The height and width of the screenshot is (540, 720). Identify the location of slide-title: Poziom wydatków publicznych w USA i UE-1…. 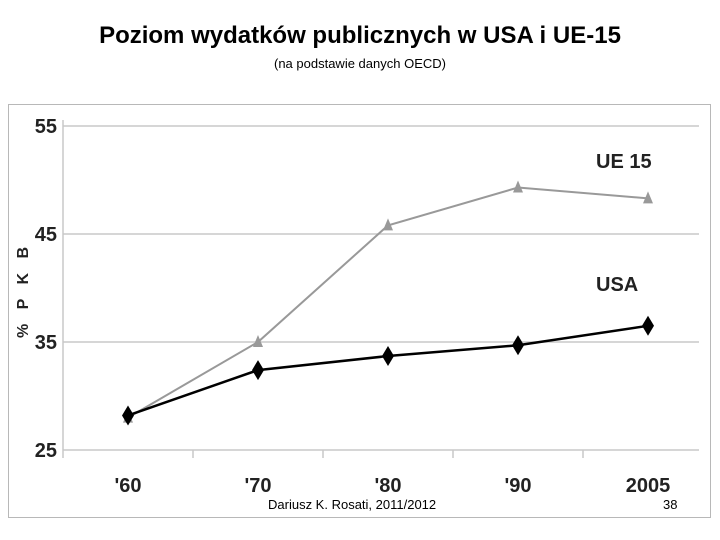
(360, 35).